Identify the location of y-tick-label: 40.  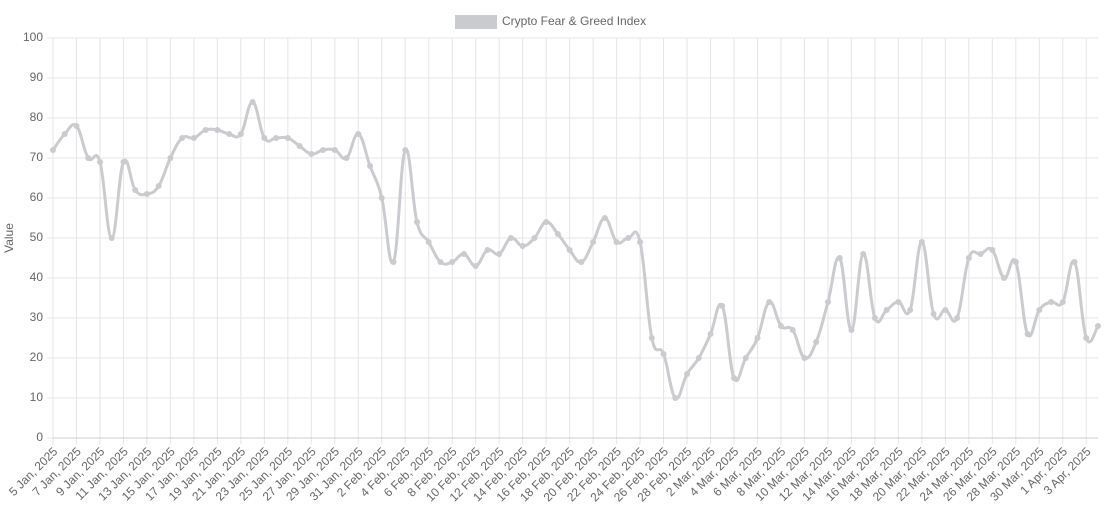
(37, 277).